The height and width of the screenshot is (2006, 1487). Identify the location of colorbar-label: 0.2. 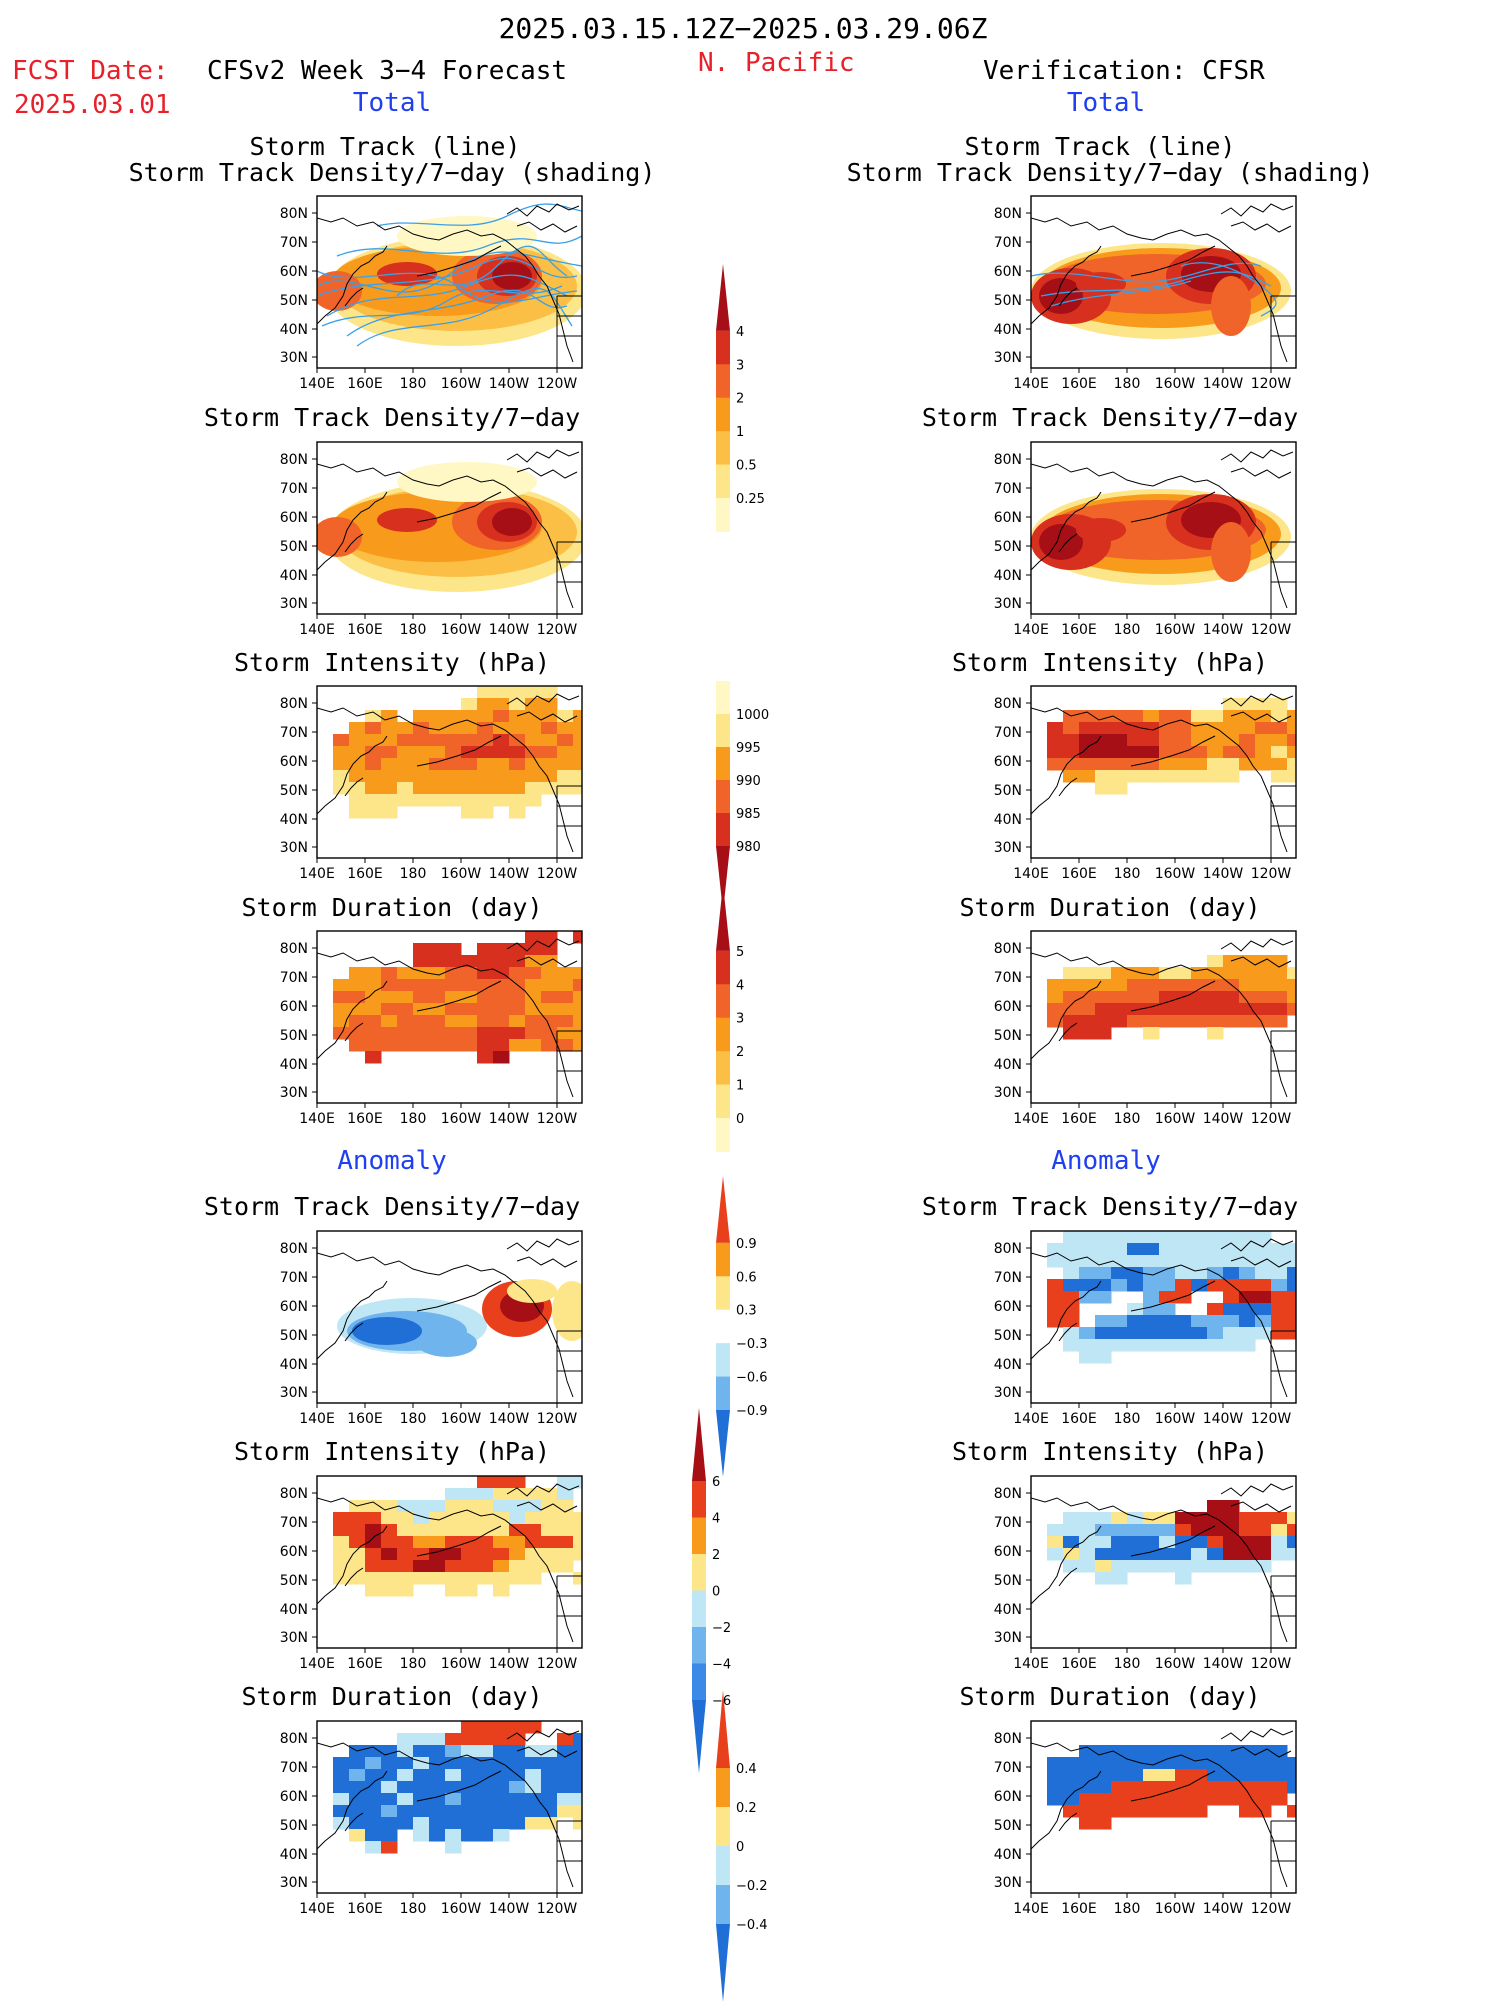
(746, 1808).